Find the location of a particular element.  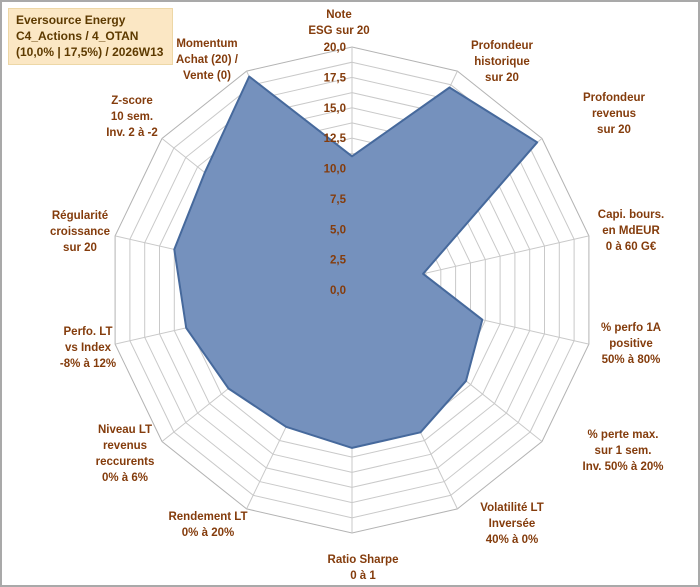

title-portfolio-category: C4_Actions / 4_OTAN is located at coordinates (77, 36).